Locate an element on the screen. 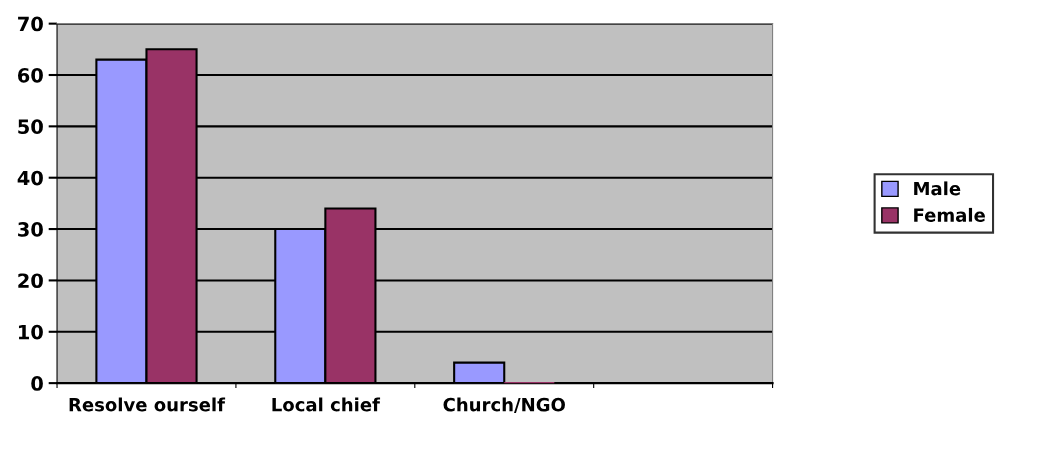  x-tick-label: Church/NGO is located at coordinates (504, 405).